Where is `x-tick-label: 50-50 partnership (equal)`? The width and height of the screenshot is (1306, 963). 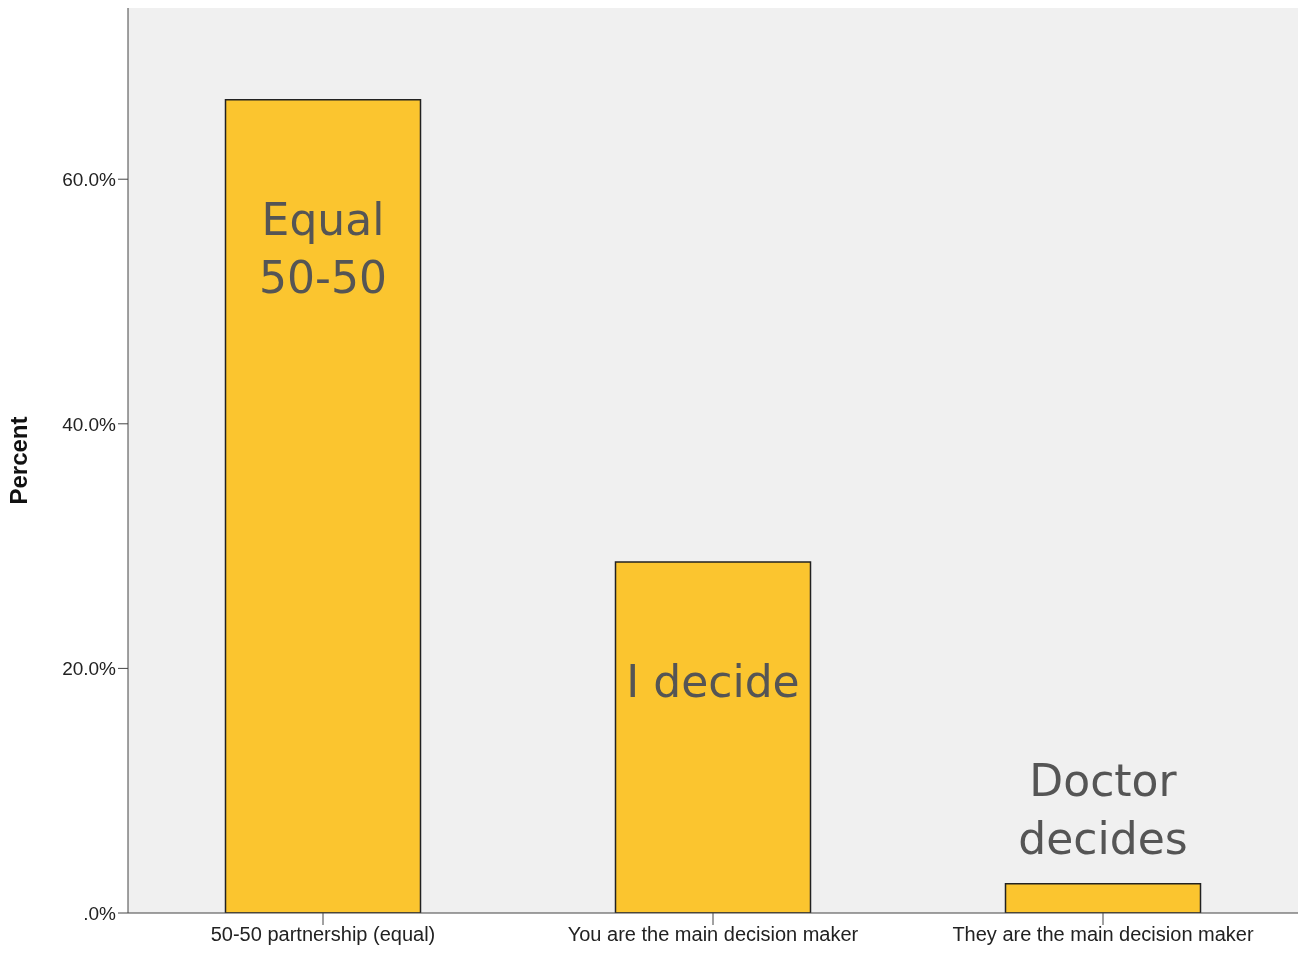
x-tick-label: 50-50 partnership (equal) is located at coordinates (323, 934).